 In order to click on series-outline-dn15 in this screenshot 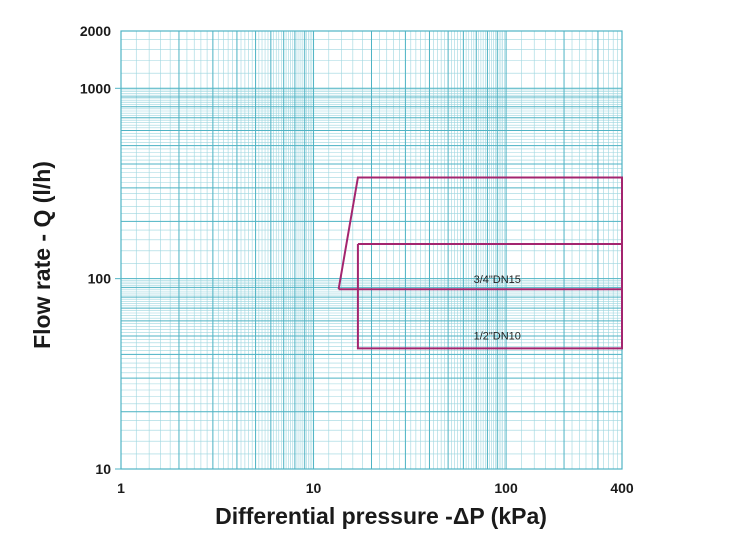, I will do `click(480, 233)`.